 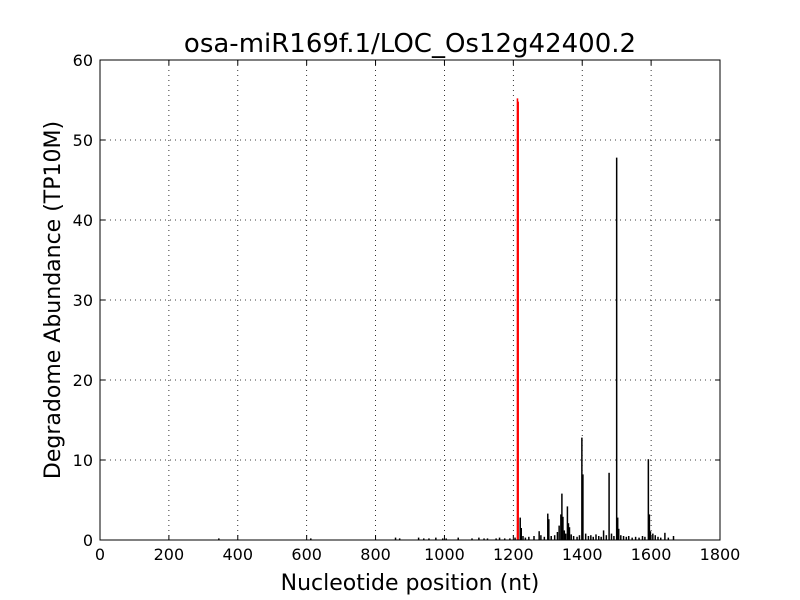 I want to click on x-tick-label: 600, so click(x=306, y=554).